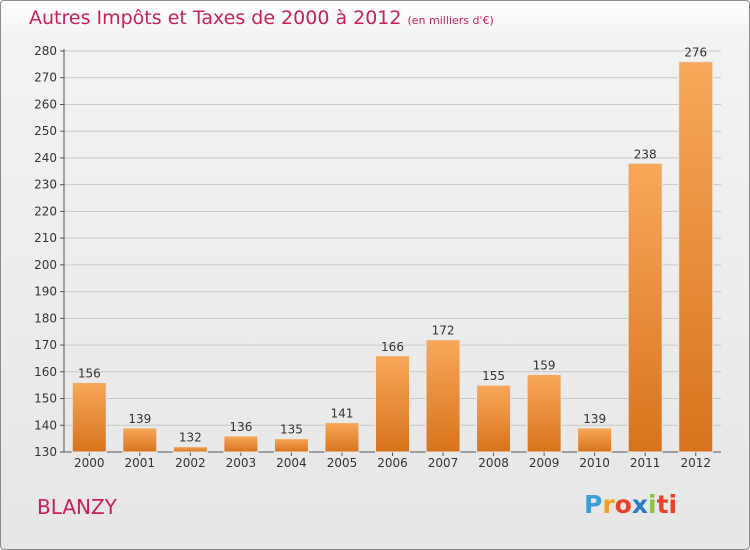 The width and height of the screenshot is (750, 550). Describe the element at coordinates (623, 504) in the screenshot. I see `logo-letter: o` at that location.